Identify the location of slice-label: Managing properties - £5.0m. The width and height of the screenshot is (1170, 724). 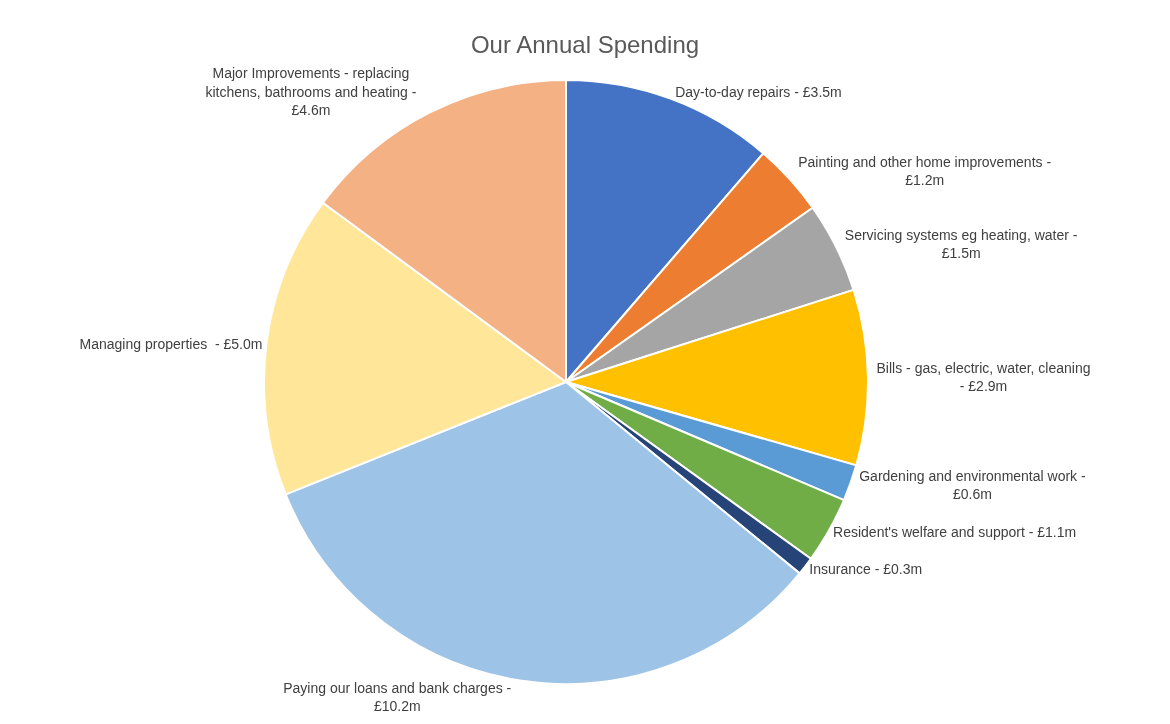
(171, 343).